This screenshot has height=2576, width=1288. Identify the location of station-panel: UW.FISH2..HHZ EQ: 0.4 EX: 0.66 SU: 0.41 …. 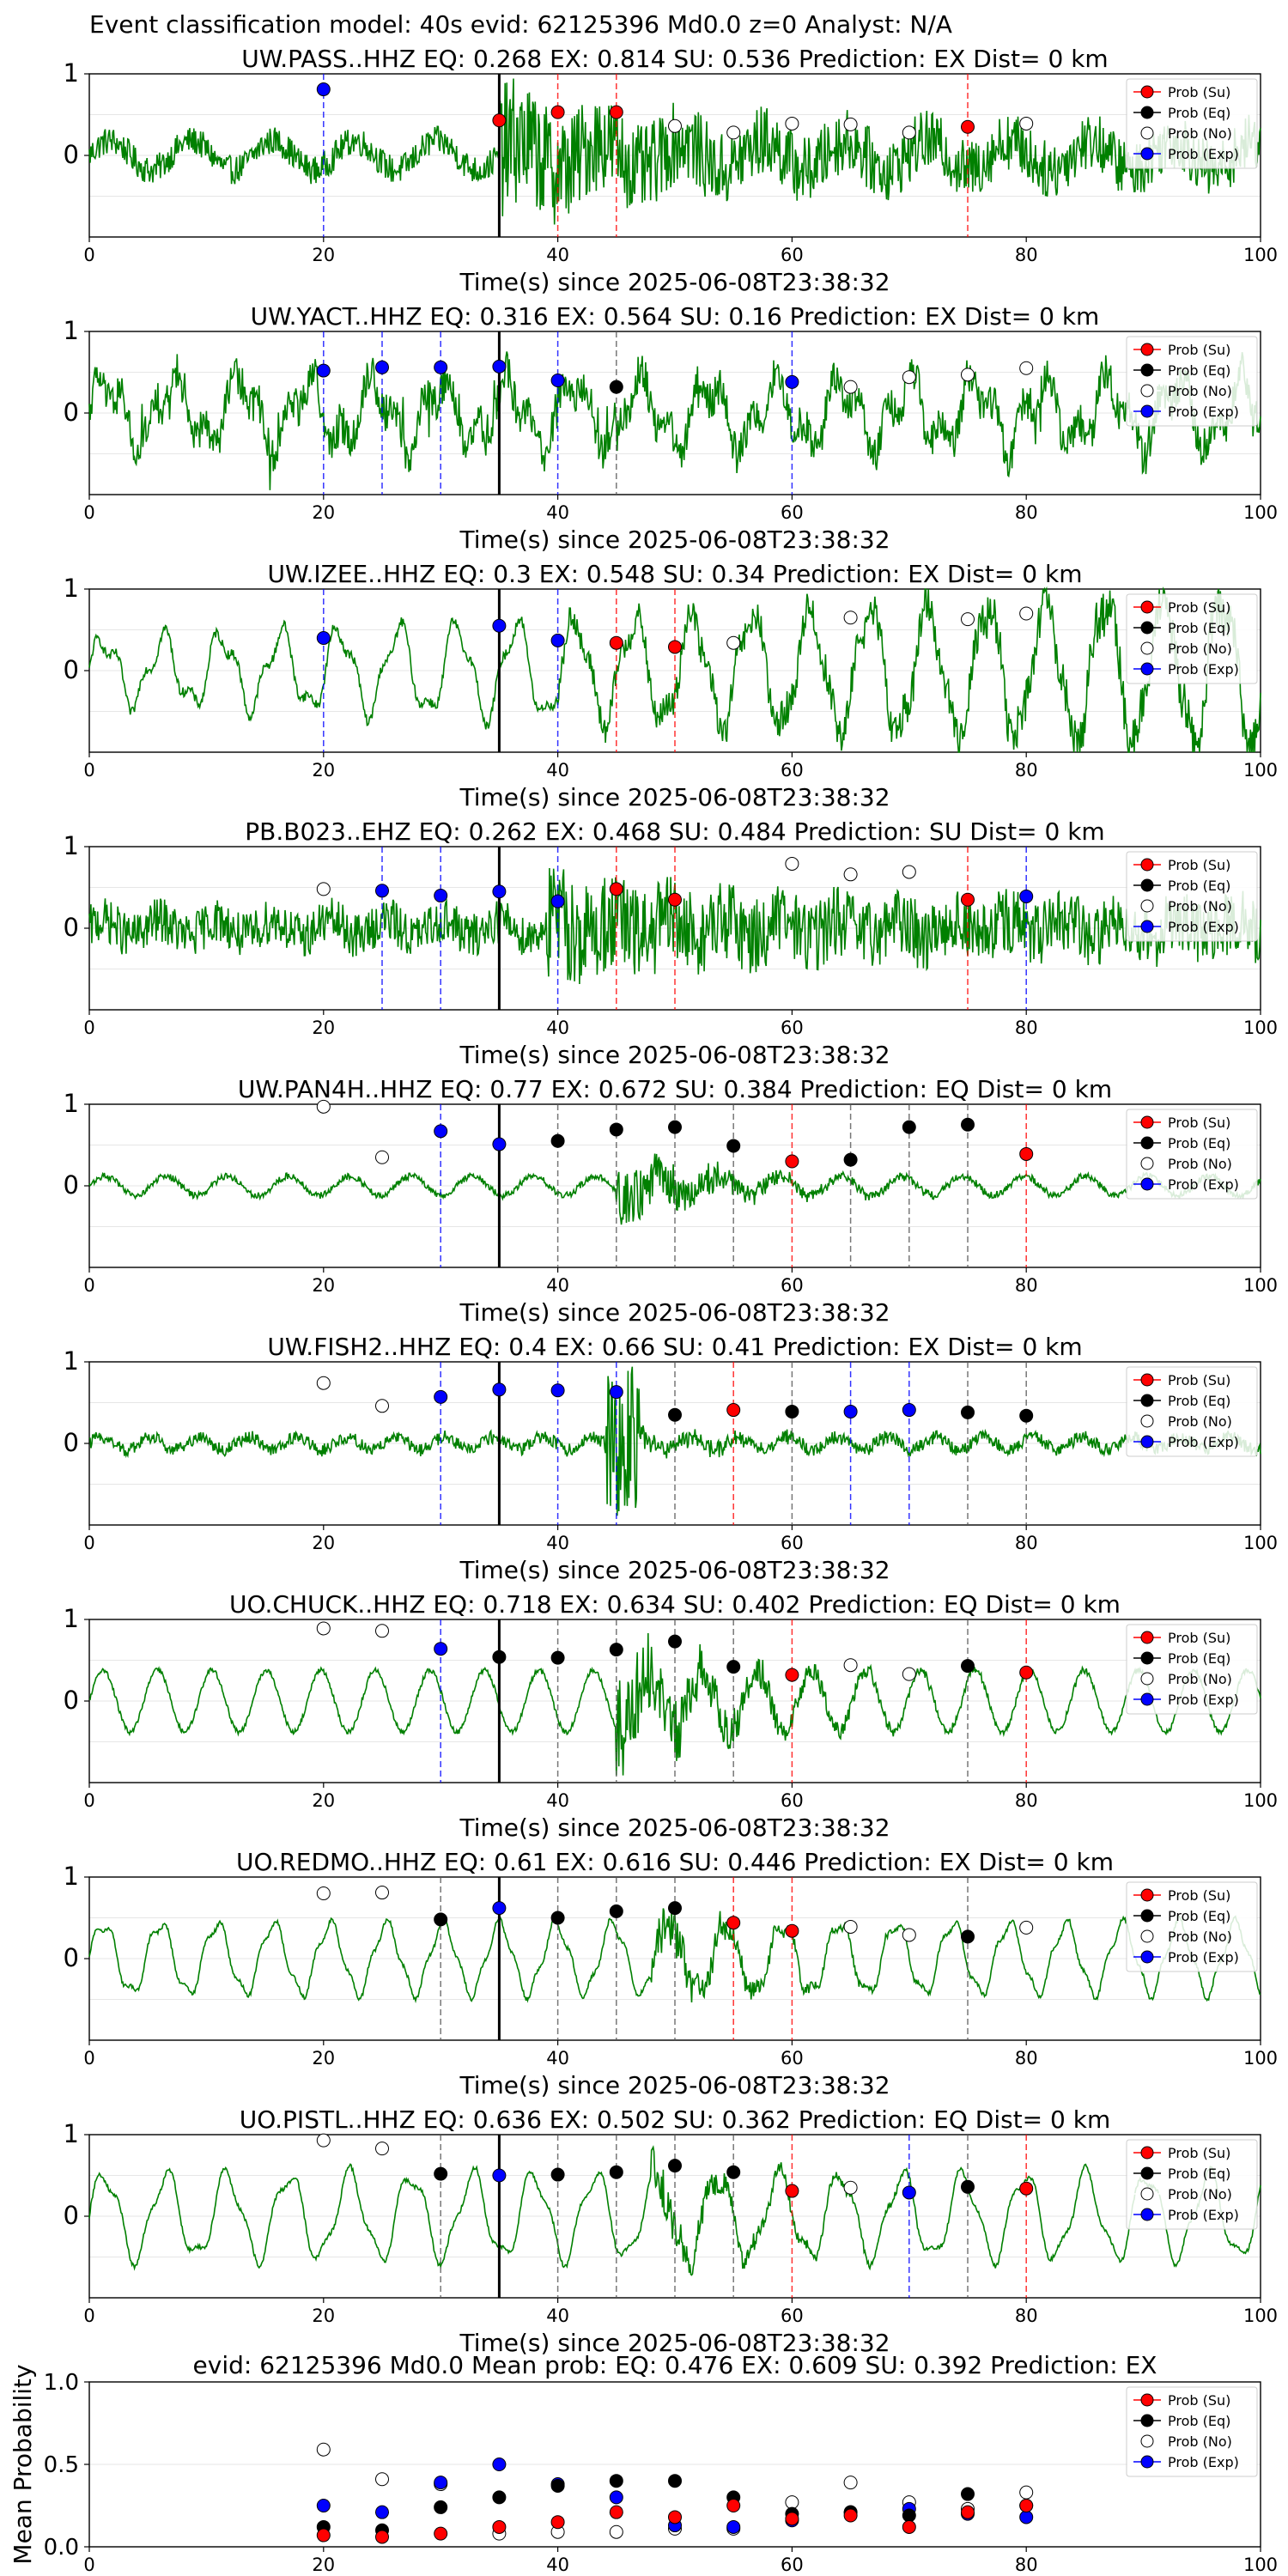
(671, 1459).